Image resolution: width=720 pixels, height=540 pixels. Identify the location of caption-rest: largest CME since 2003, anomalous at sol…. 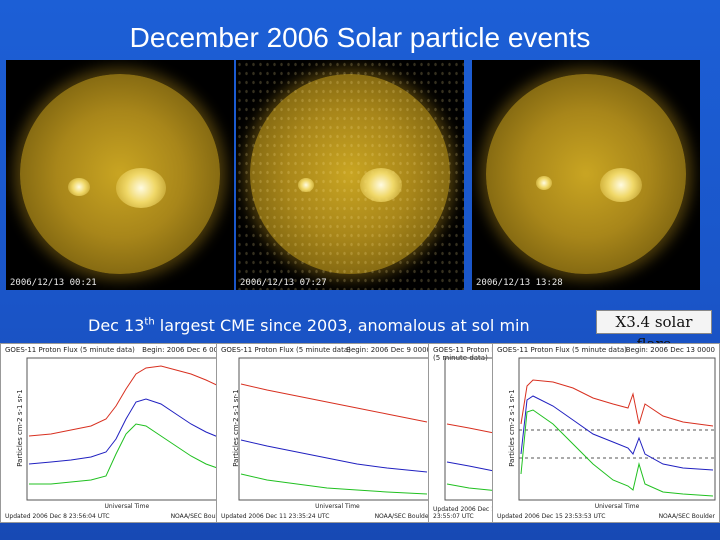
(342, 325).